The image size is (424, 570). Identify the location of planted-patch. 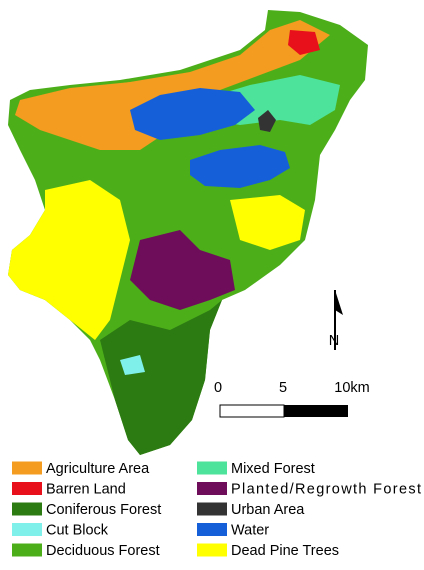
(182, 270).